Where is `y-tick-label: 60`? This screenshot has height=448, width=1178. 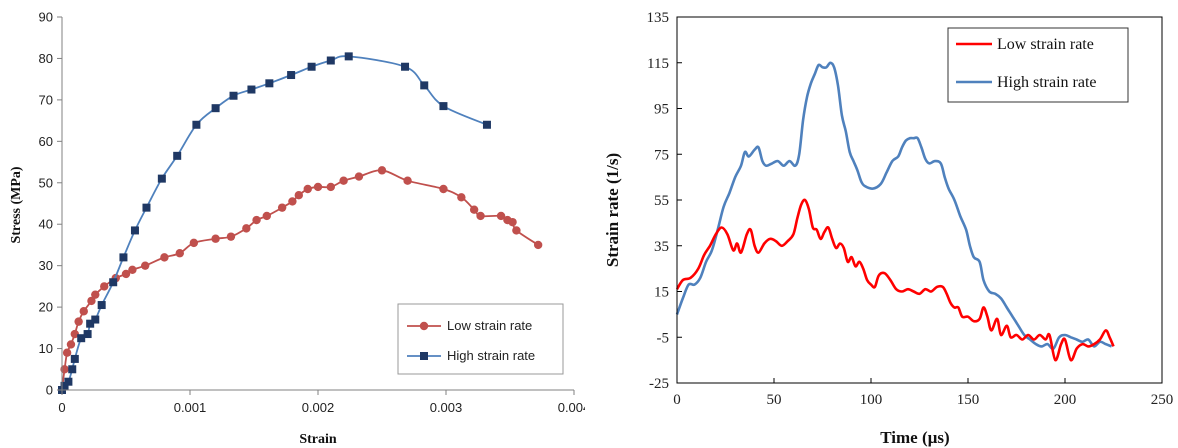
y-tick-label: 60 is located at coordinates (46, 141).